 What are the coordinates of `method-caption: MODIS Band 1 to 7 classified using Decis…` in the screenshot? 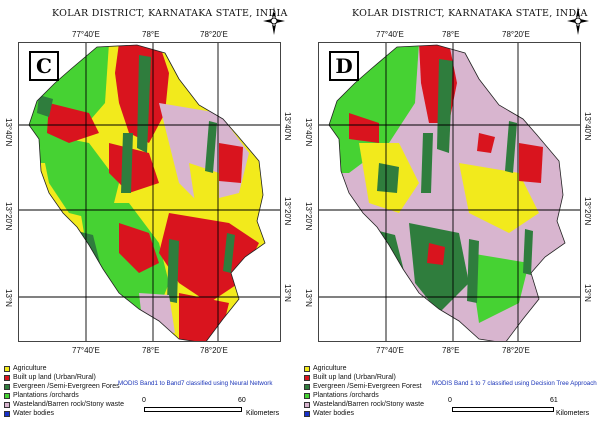 It's located at (514, 383).